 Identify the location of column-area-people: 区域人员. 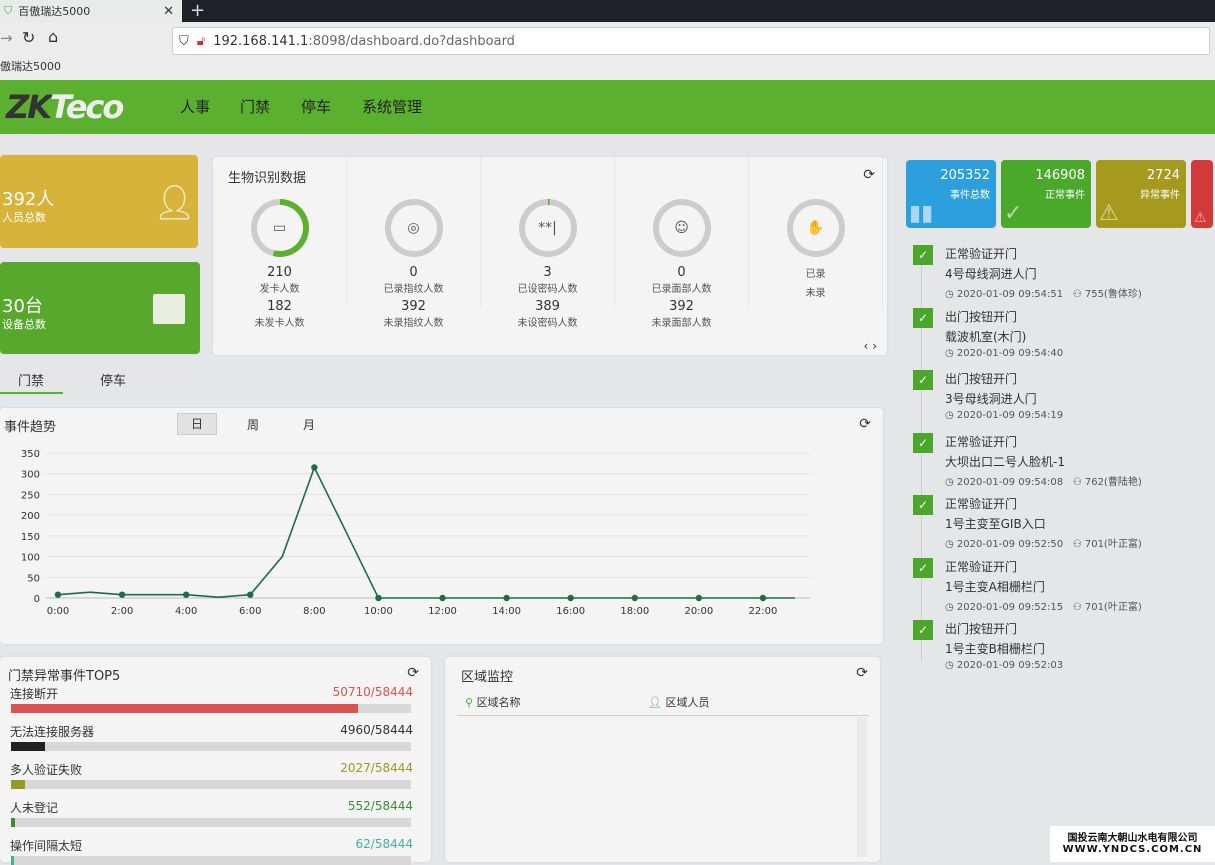
(687, 702).